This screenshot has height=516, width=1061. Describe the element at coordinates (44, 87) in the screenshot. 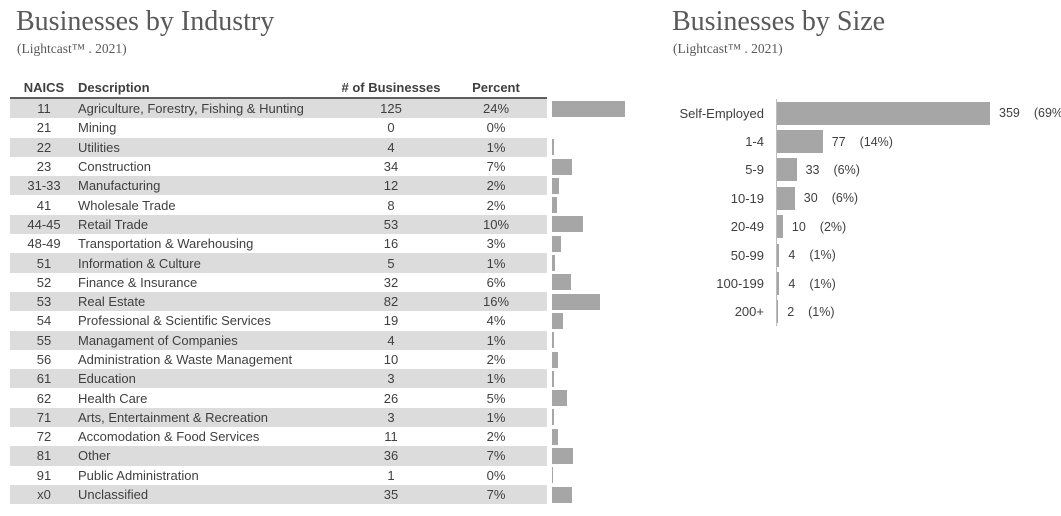

I see `column-header-naics: NAICS` at that location.